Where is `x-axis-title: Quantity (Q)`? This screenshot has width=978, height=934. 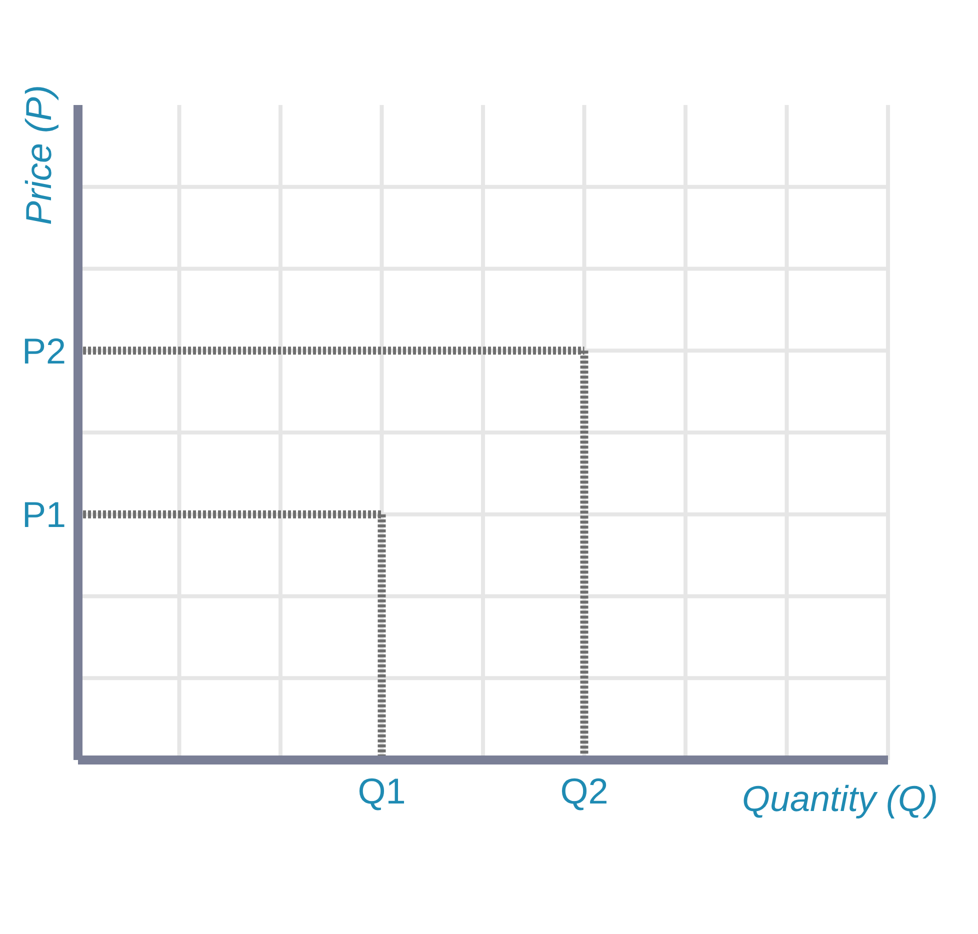 x-axis-title: Quantity (Q) is located at coordinates (840, 799).